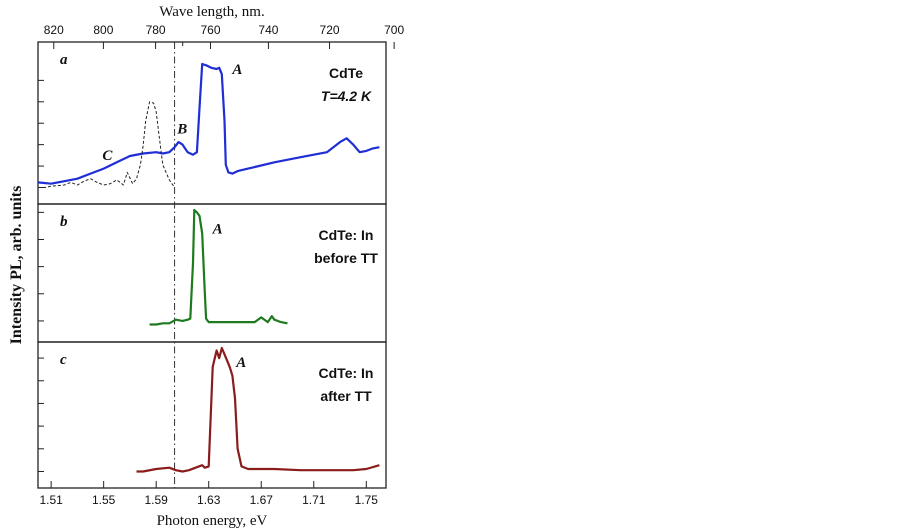 The width and height of the screenshot is (903, 531). I want to click on top-tick-label: 800, so click(103, 30).